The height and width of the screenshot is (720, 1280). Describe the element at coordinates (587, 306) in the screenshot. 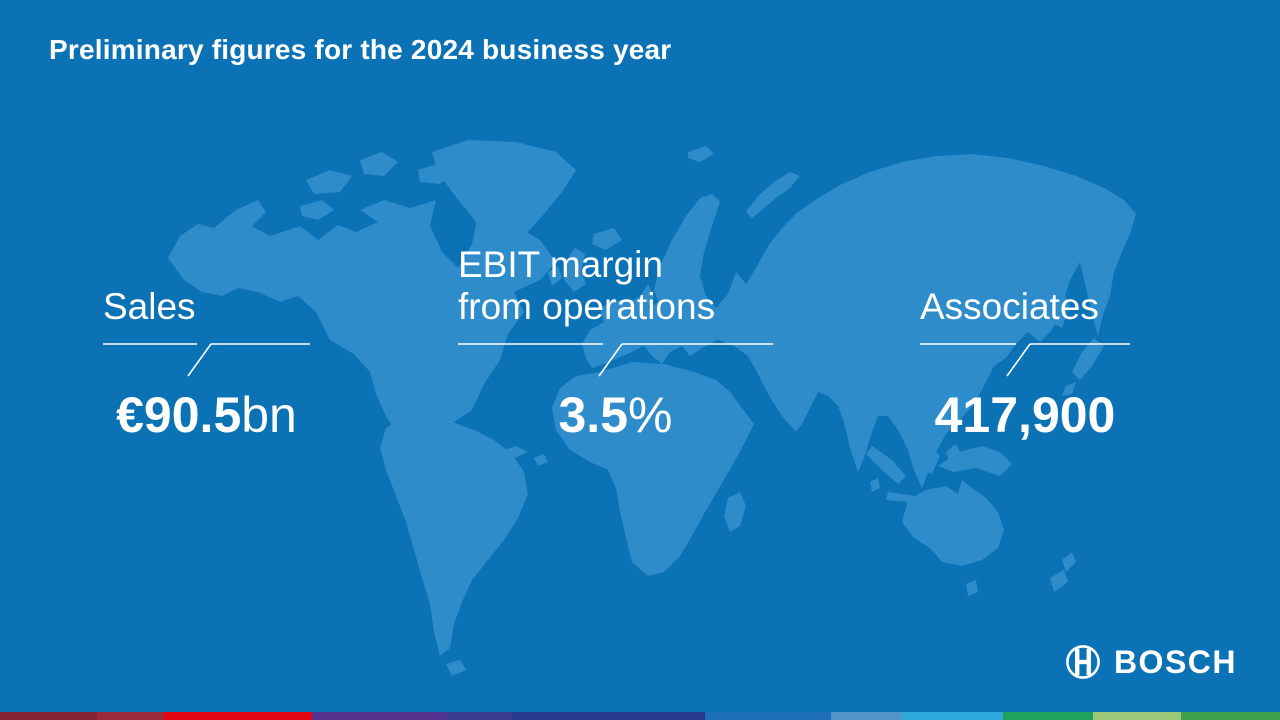

I see `metric-label-line: from operations` at that location.